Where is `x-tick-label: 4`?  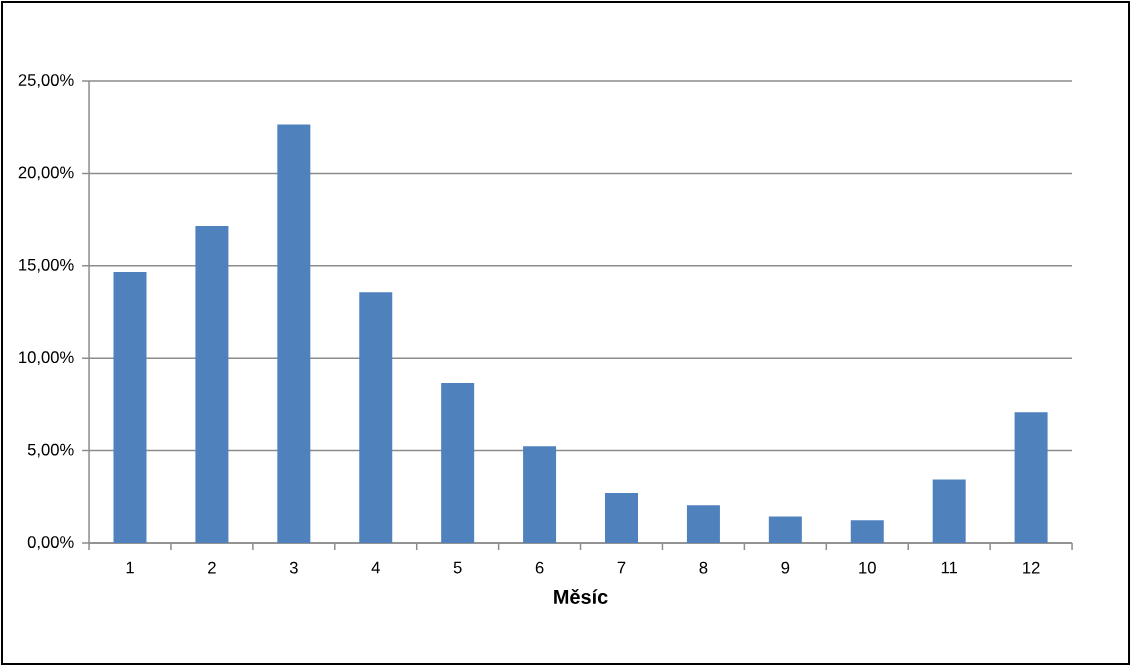
x-tick-label: 4 is located at coordinates (375, 567).